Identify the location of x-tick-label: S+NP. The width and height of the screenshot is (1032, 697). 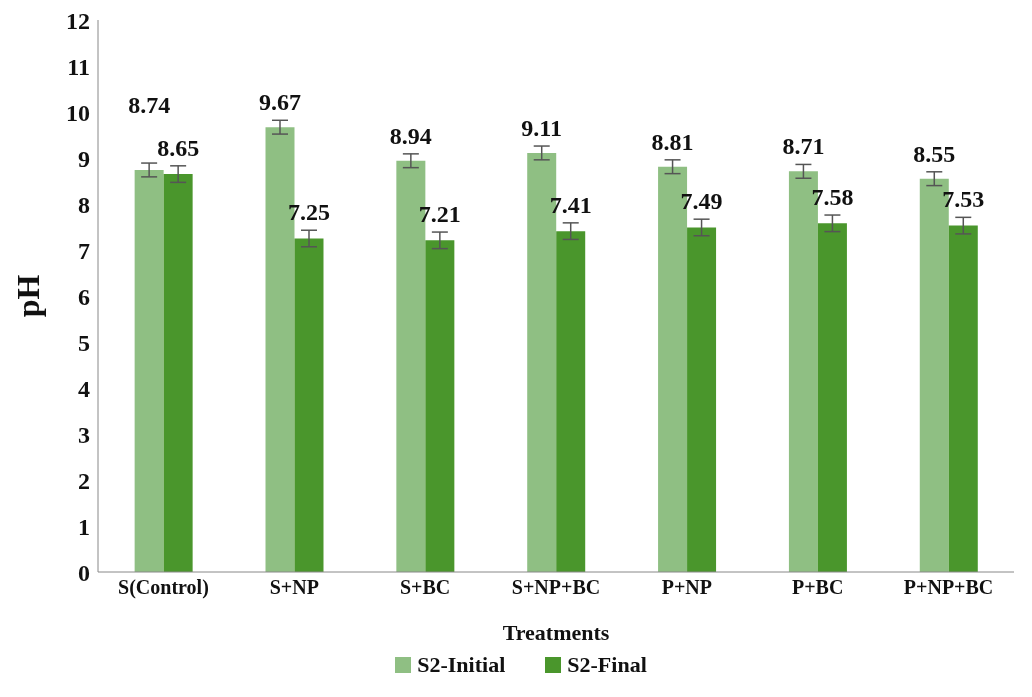
(294, 587).